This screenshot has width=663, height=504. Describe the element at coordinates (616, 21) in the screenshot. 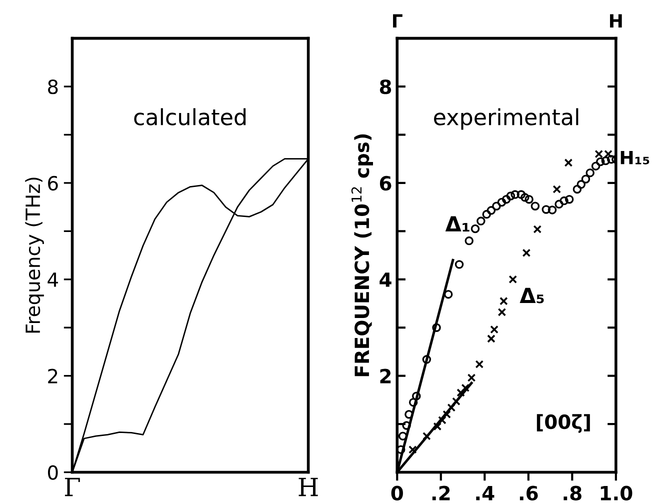

I see `text: H` at that location.